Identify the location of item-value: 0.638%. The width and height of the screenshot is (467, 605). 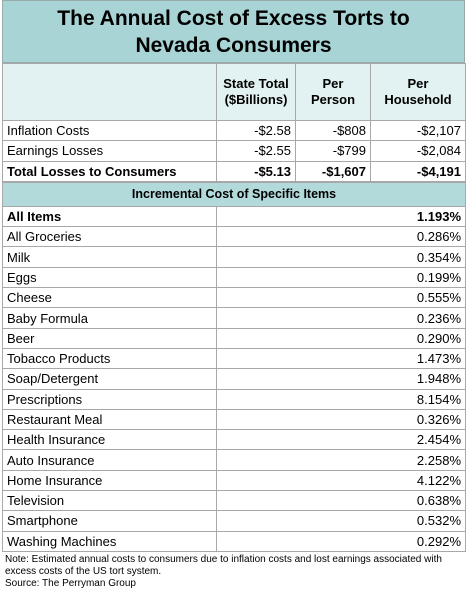
(341, 501).